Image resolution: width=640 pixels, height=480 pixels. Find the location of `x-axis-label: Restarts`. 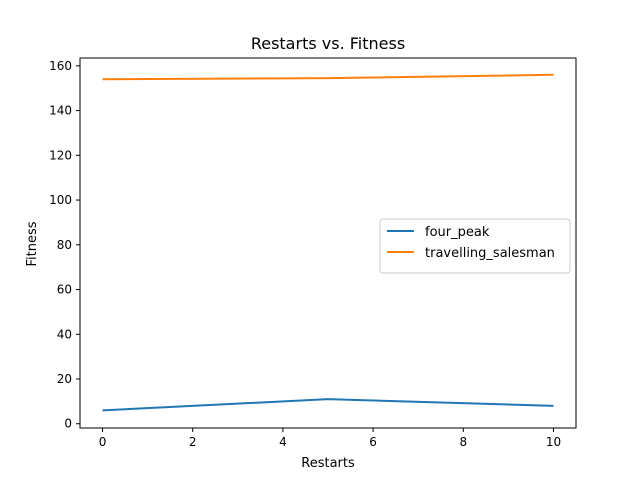

x-axis-label: Restarts is located at coordinates (328, 463).